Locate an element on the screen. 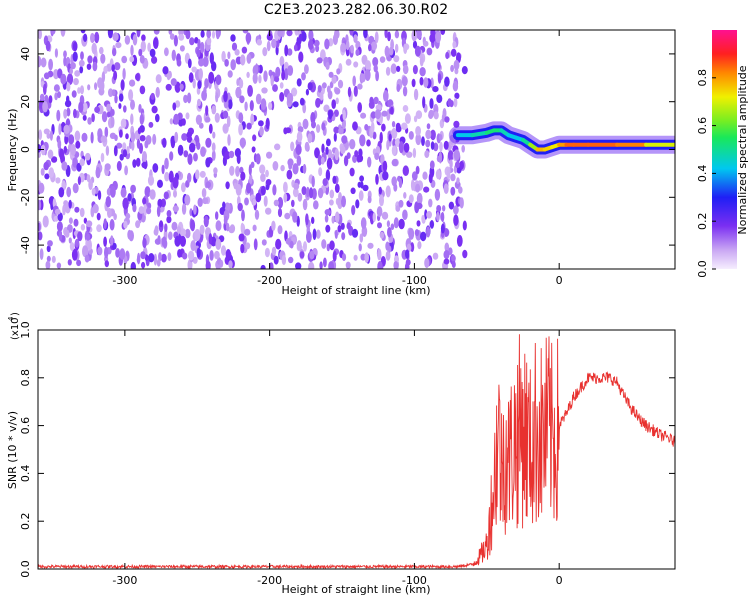 The width and height of the screenshot is (750, 600). y-tick-label: 0.8 is located at coordinates (25, 378).